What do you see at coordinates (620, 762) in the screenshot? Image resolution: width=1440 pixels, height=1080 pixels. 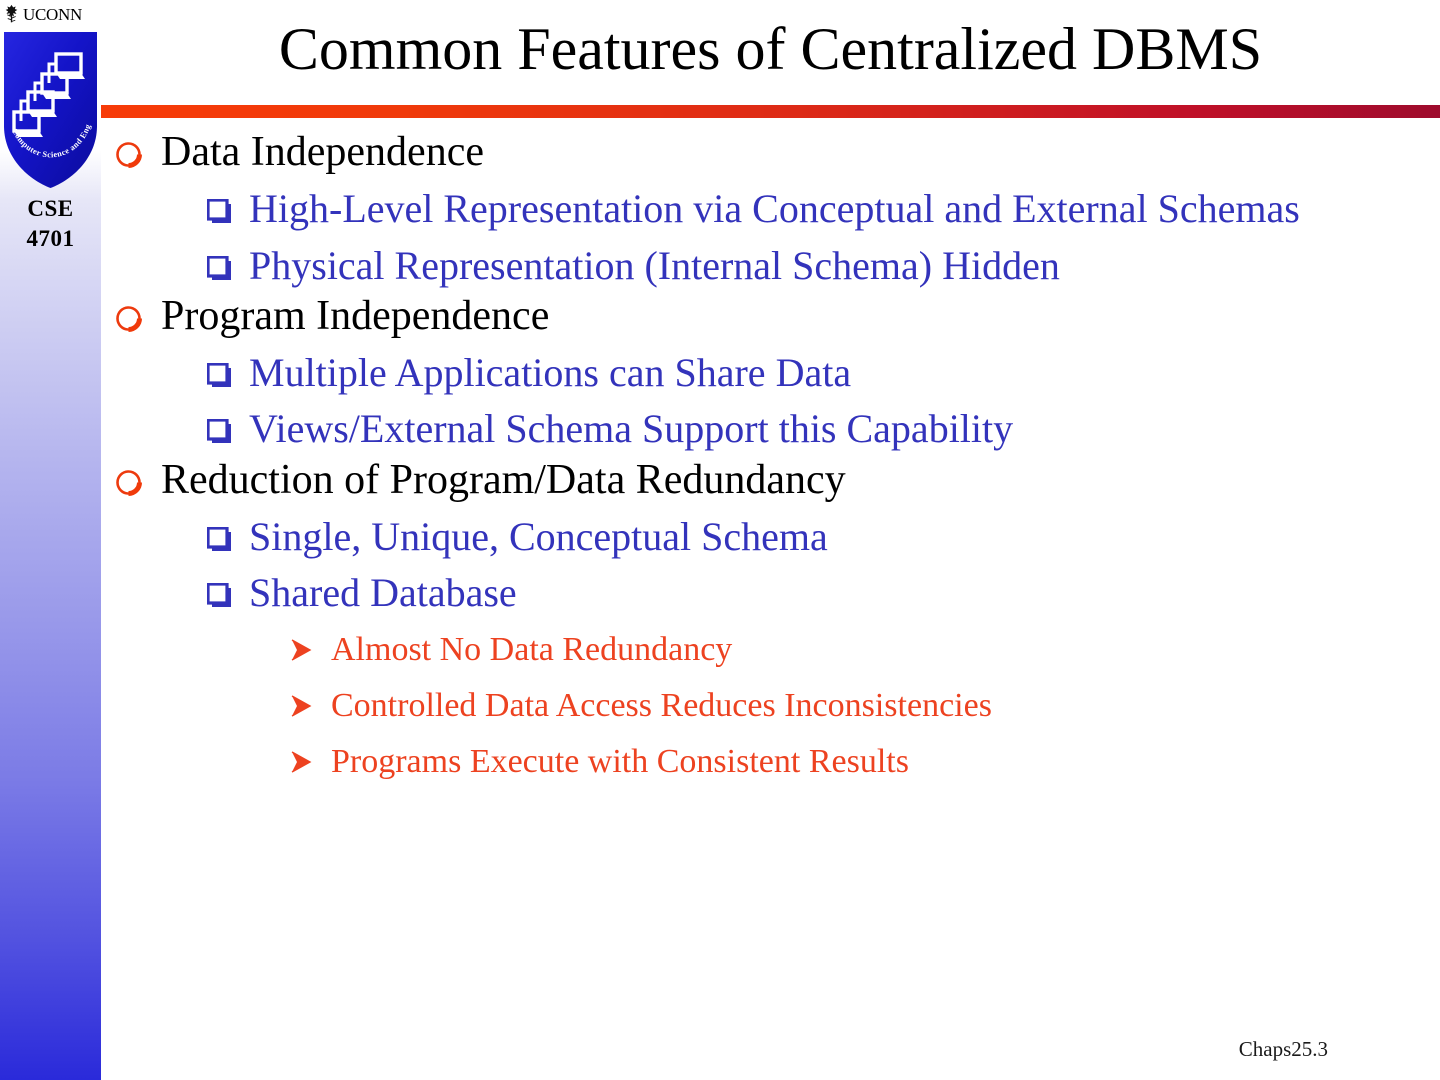 I see `bullet-text: Programs Execute with Consistent Results` at bounding box center [620, 762].